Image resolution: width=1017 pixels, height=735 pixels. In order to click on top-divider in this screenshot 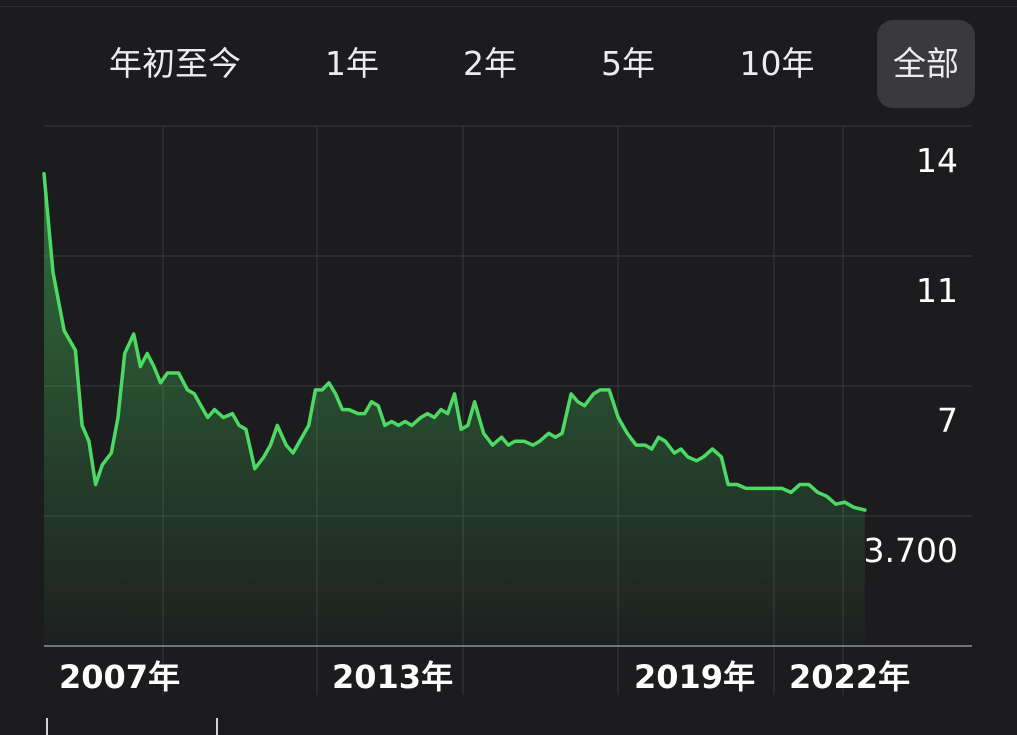, I will do `click(508, 6)`.